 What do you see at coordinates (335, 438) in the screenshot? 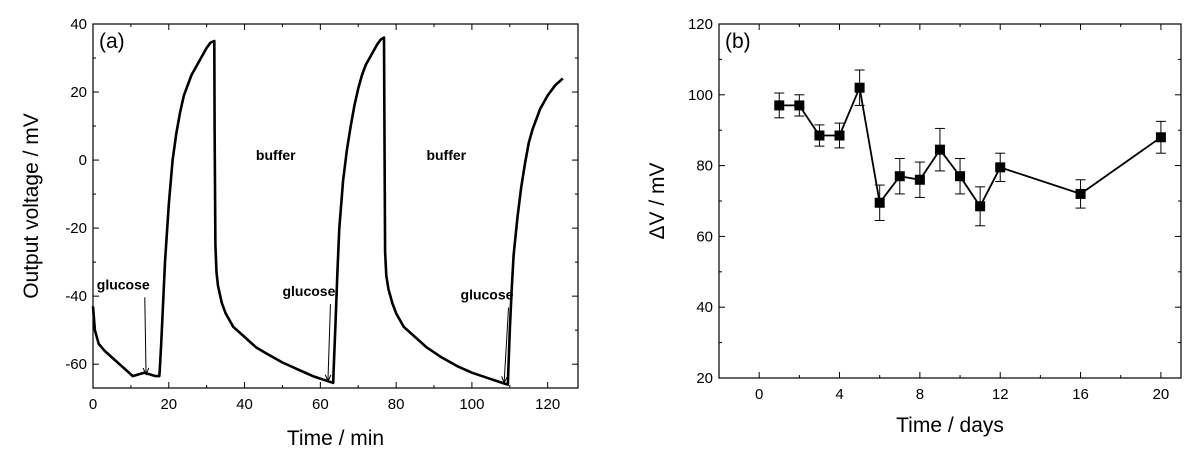
I see `x-axis-title: Time / min` at bounding box center [335, 438].